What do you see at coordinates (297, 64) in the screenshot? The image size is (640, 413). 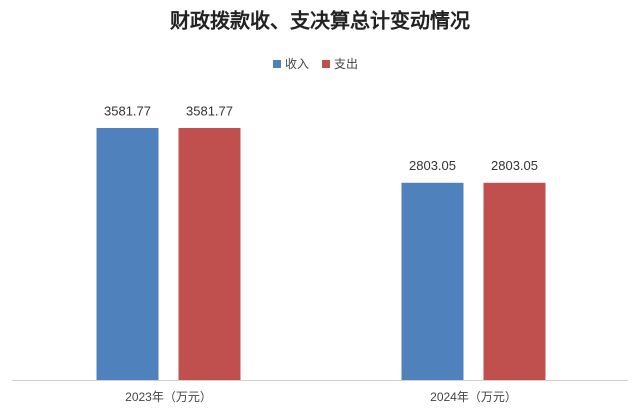 I see `legend-label: 收入` at bounding box center [297, 64].